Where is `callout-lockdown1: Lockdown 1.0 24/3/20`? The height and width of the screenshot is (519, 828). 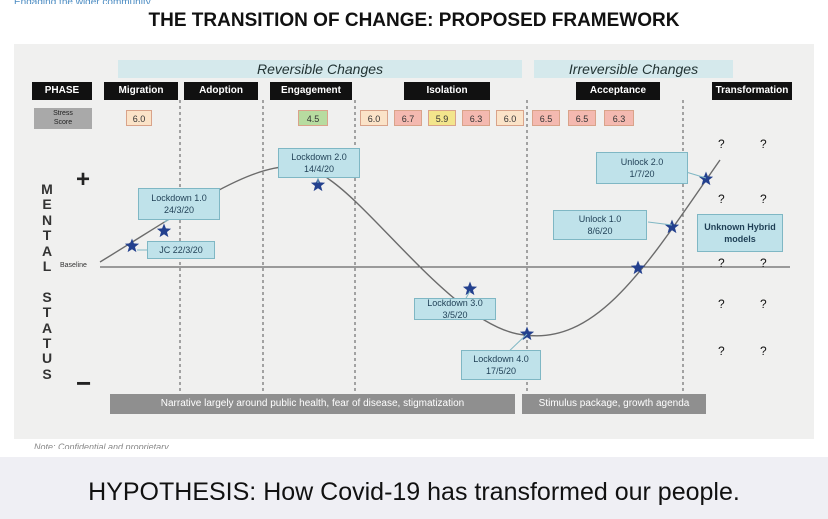
callout-lockdown1: Lockdown 1.0 24/3/20 is located at coordinates (179, 204).